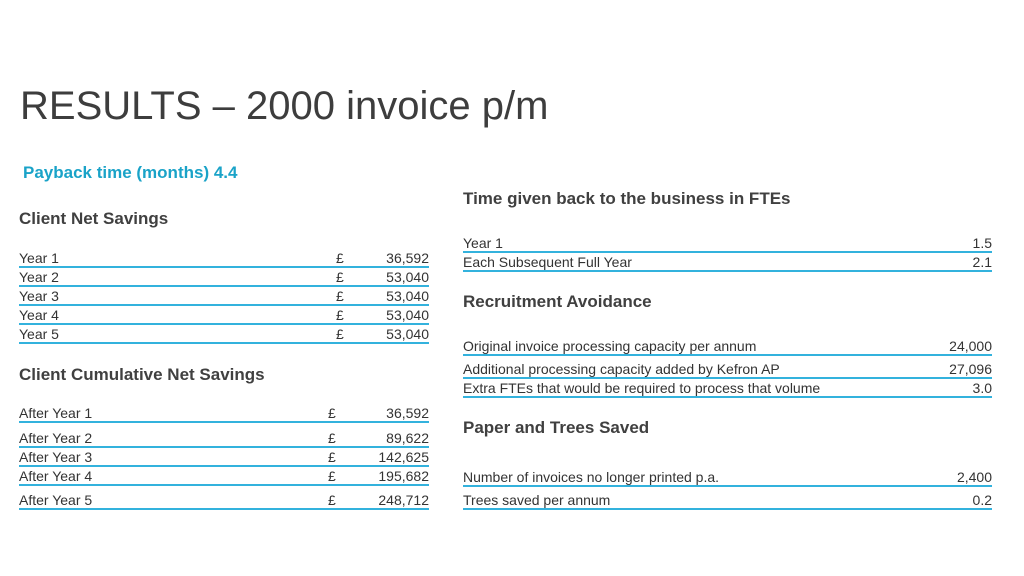  What do you see at coordinates (403, 457) in the screenshot?
I see `row-value: 142,625` at bounding box center [403, 457].